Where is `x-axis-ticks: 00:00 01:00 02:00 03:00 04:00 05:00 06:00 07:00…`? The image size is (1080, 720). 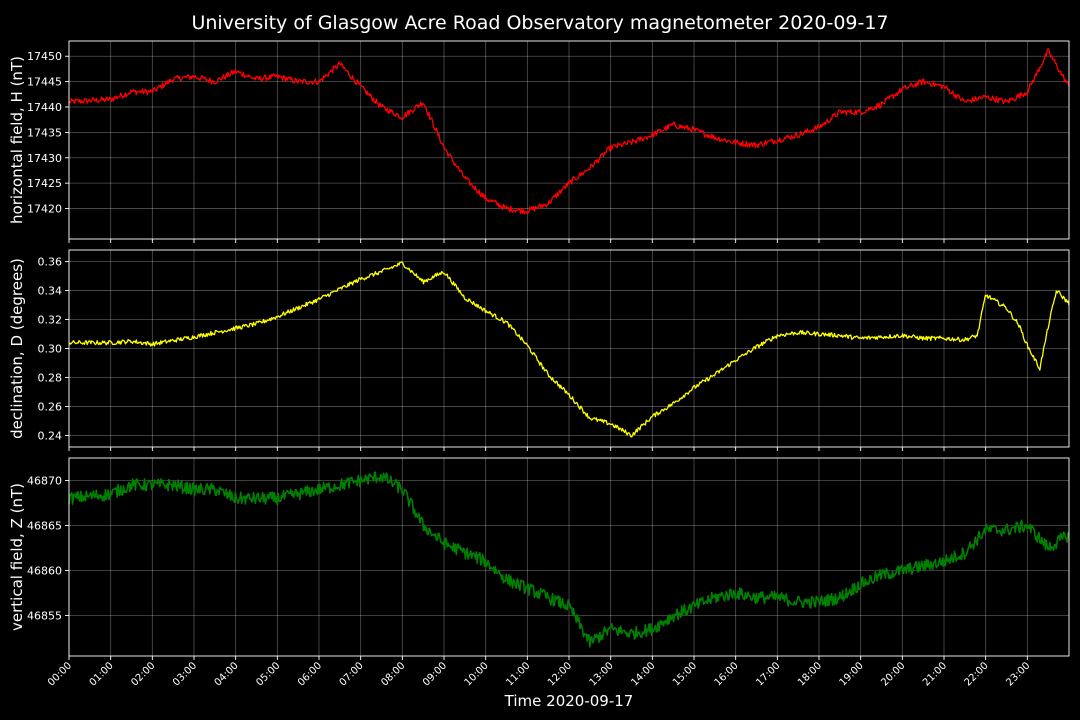
x-axis-ticks: 00:00 01:00 02:00 03:00 04:00 05:00 06:00 07:00… is located at coordinates (539, 674).